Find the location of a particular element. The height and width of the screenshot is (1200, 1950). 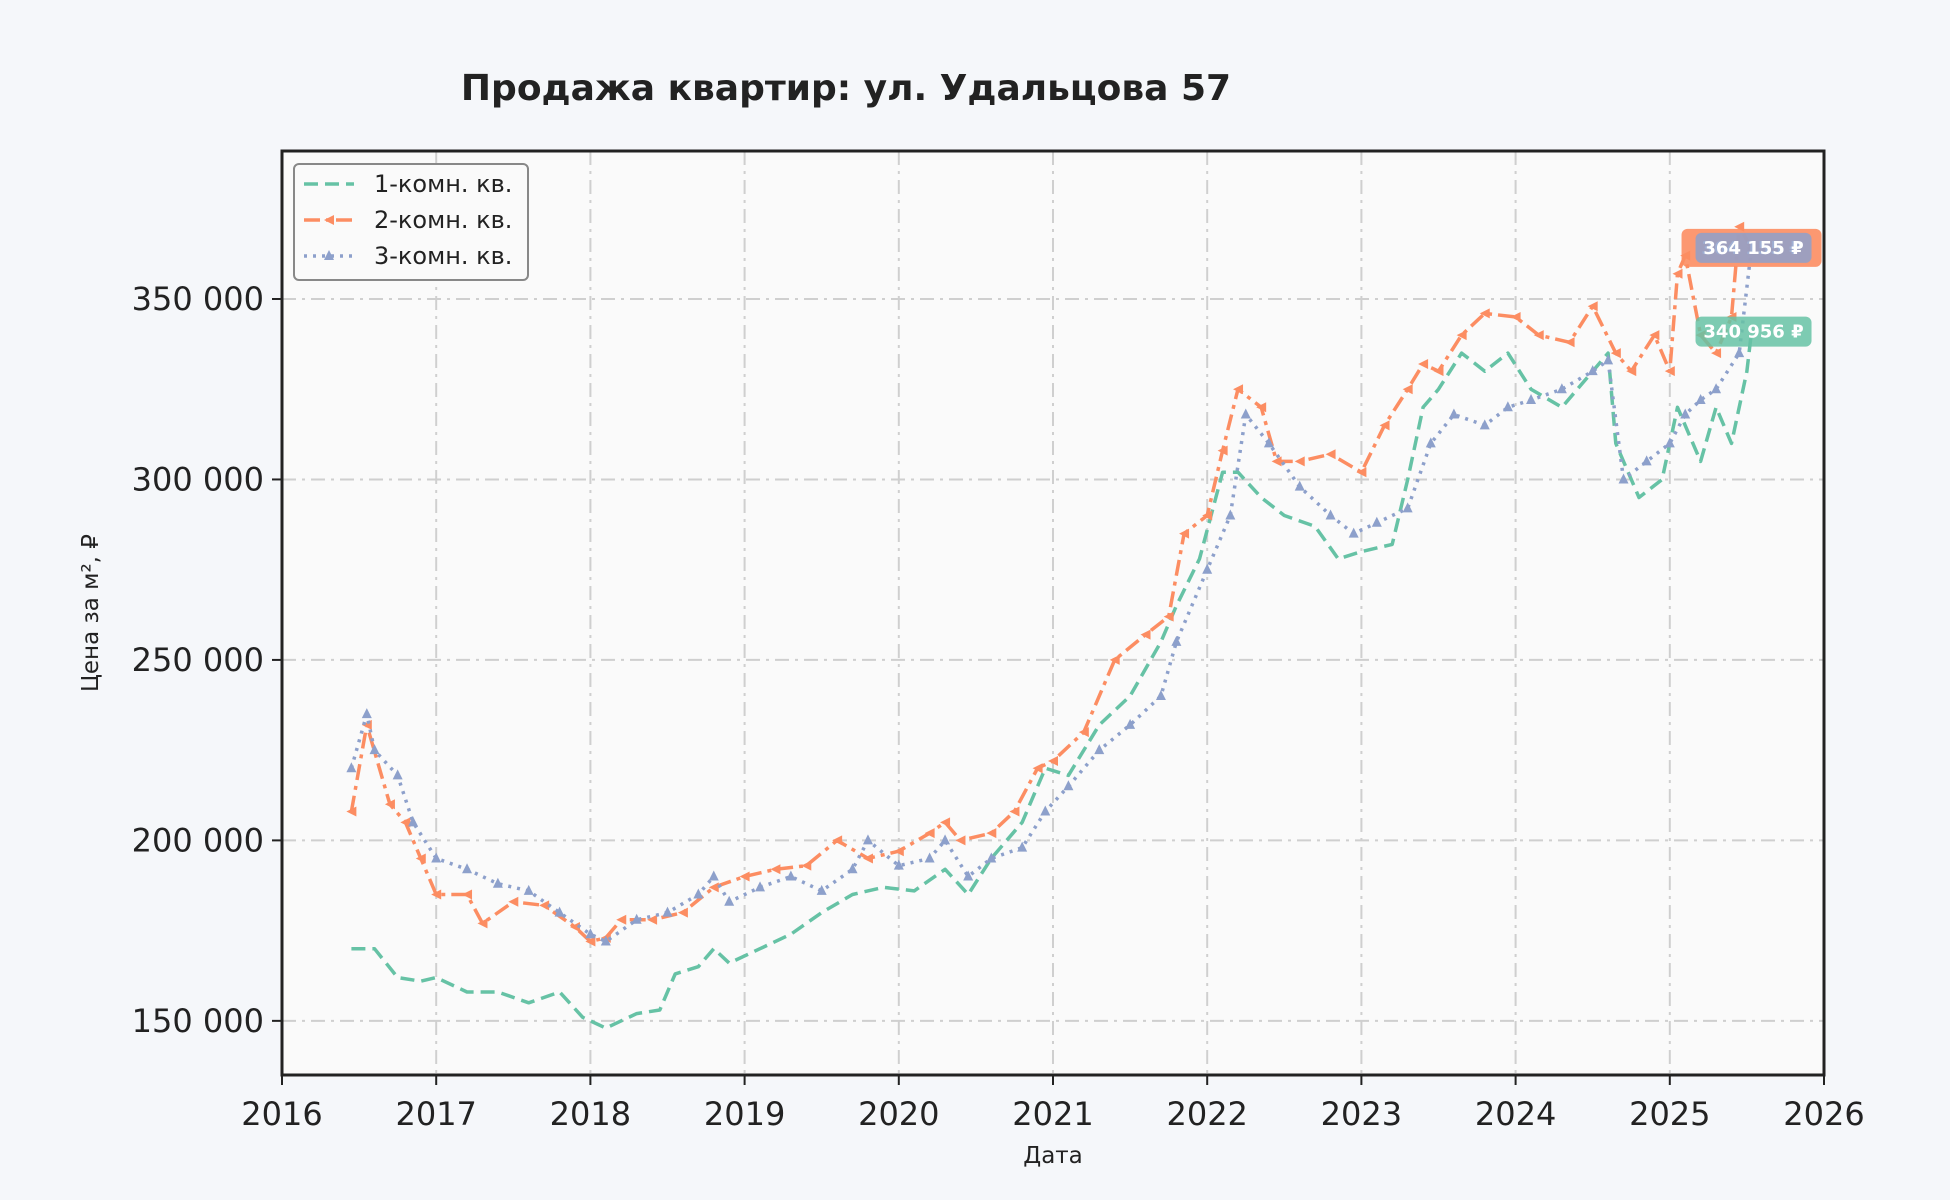

x-tick-label: 2021 is located at coordinates (1052, 1114).